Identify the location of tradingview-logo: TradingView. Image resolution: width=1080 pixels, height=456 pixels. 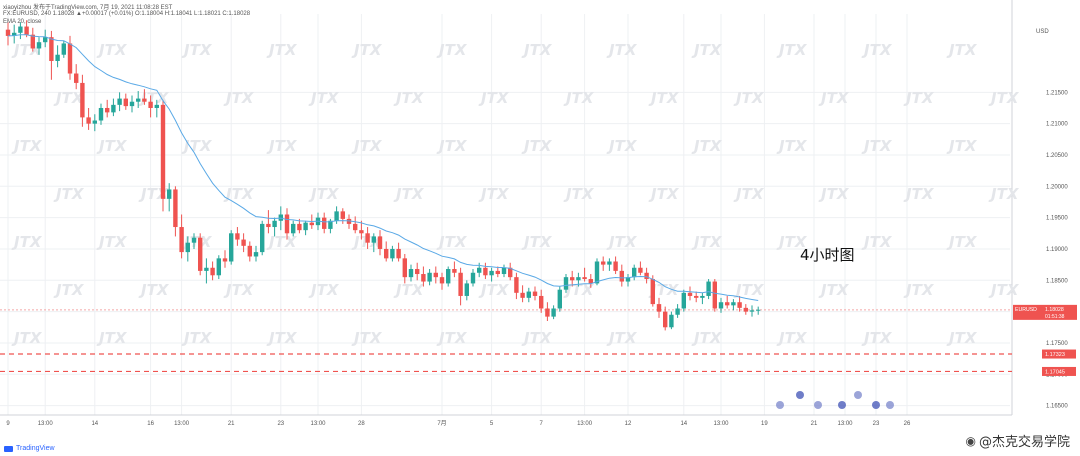
(29, 448).